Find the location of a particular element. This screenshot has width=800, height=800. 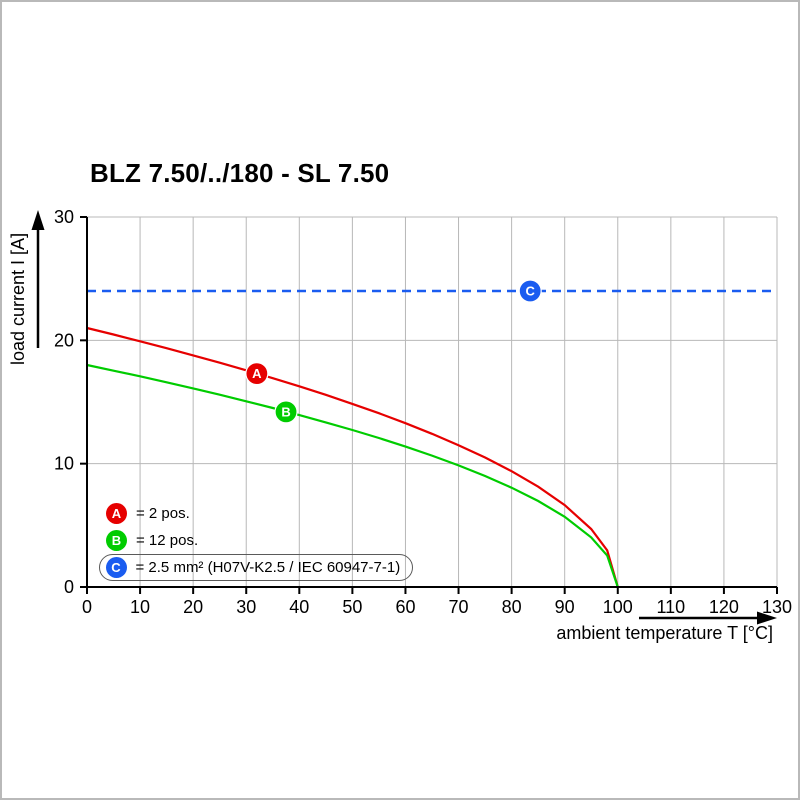

x-tick-label: 30 is located at coordinates (246, 607).